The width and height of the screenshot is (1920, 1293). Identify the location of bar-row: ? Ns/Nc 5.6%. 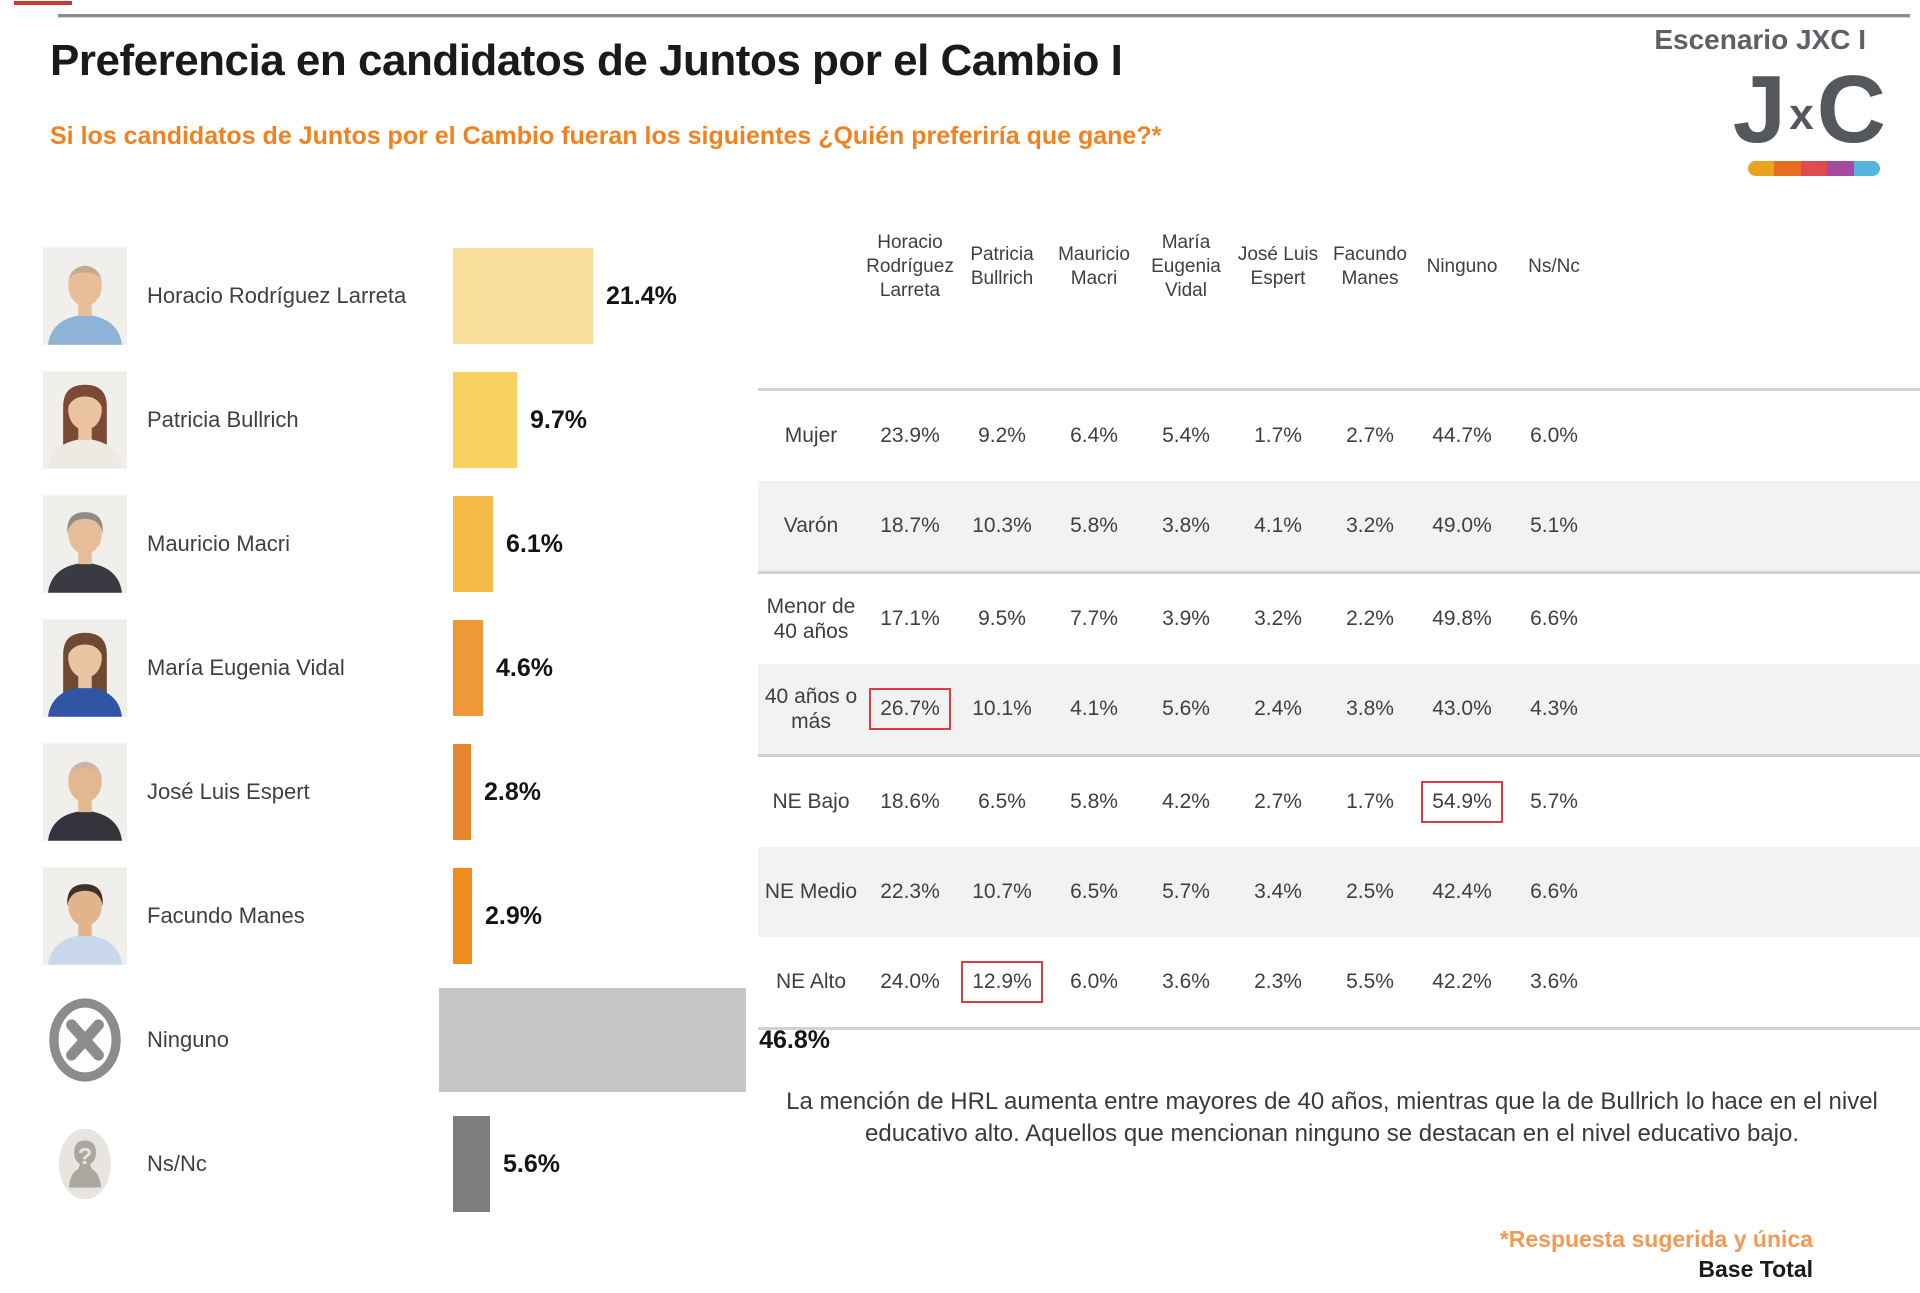
(435, 1164).